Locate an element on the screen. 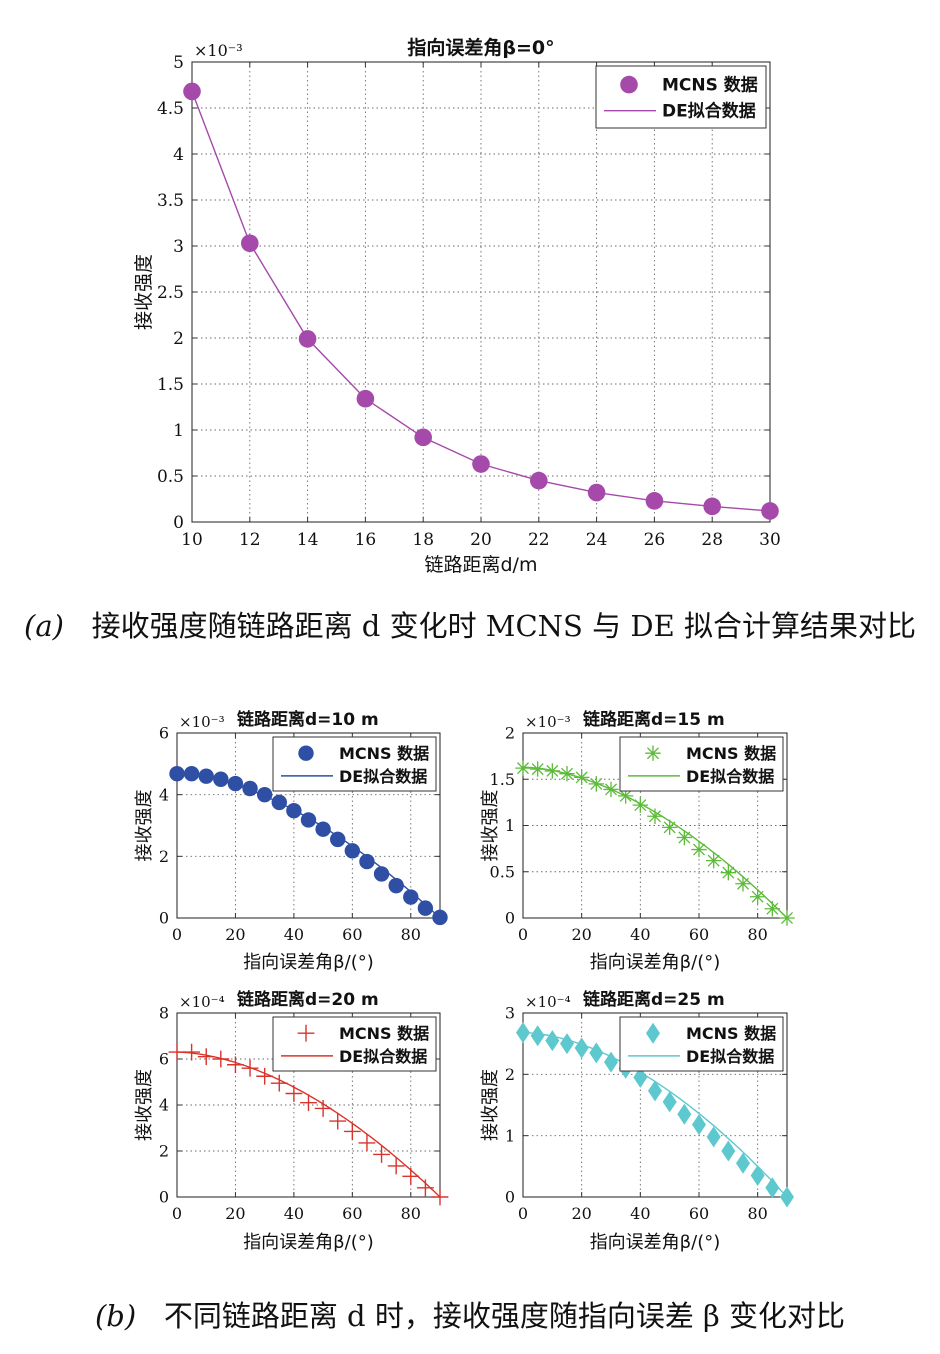 Image resolution: width=940 pixels, height=1354 pixels. x-tick-label: 14 is located at coordinates (308, 540).